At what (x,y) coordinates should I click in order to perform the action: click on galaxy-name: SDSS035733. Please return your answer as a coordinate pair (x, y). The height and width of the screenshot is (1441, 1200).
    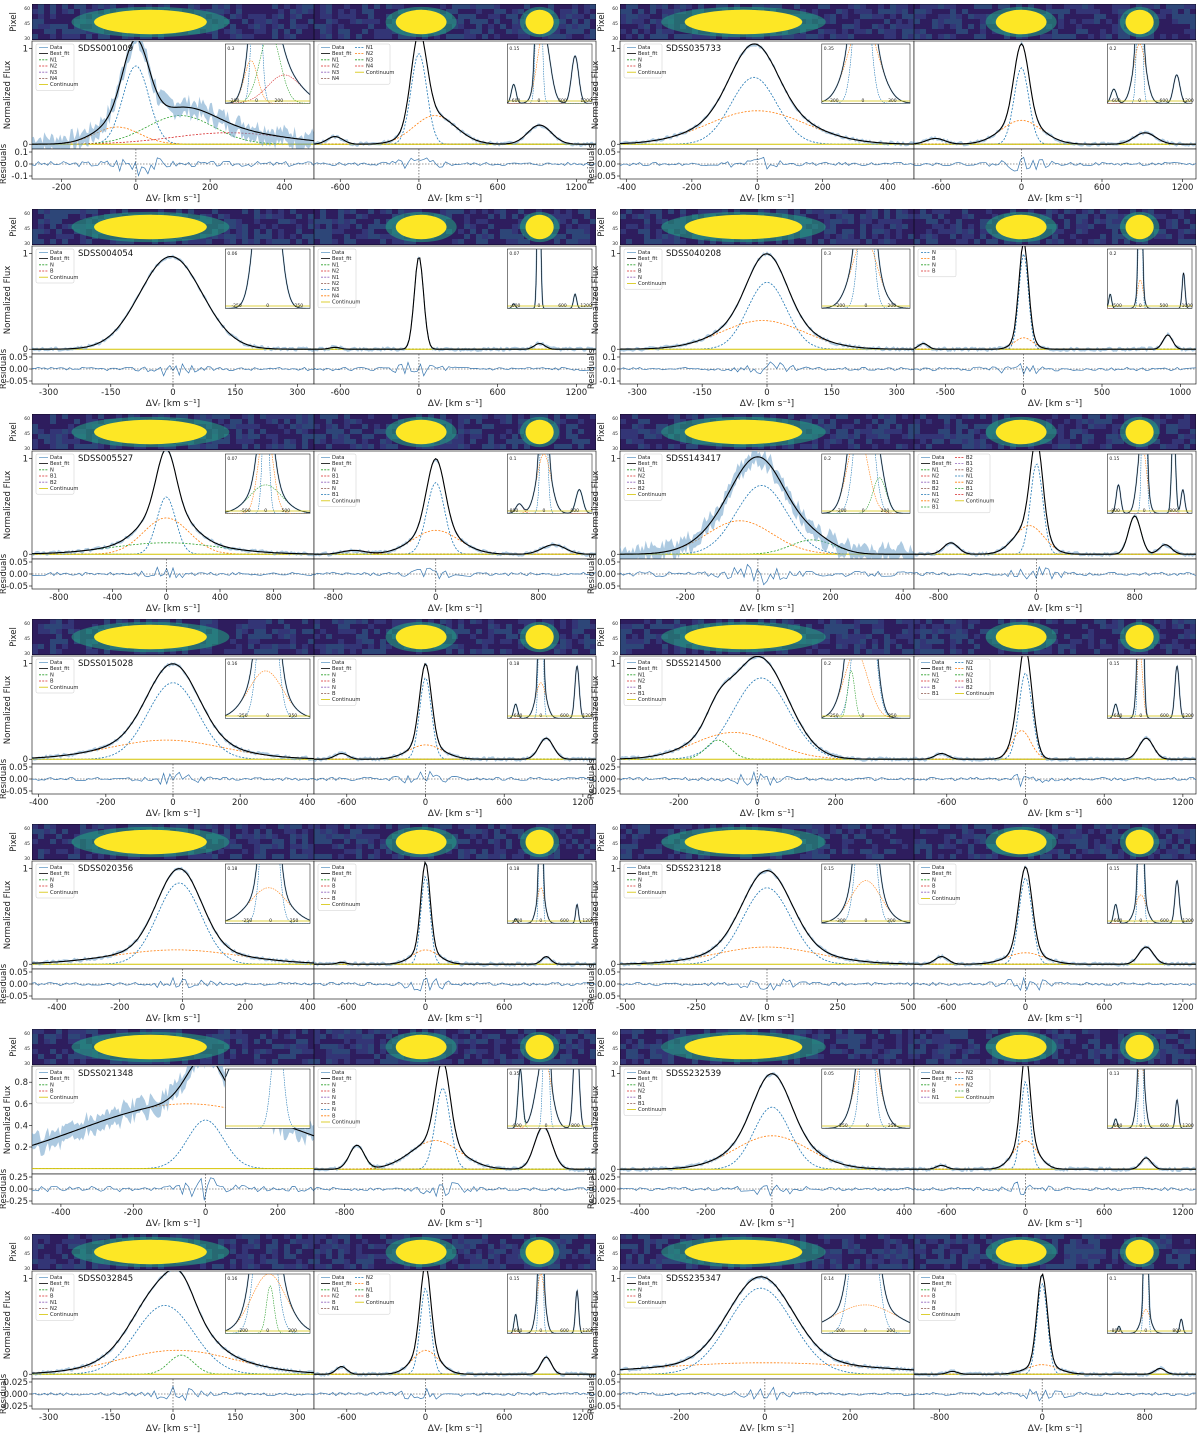
    Looking at the image, I should click on (693, 49).